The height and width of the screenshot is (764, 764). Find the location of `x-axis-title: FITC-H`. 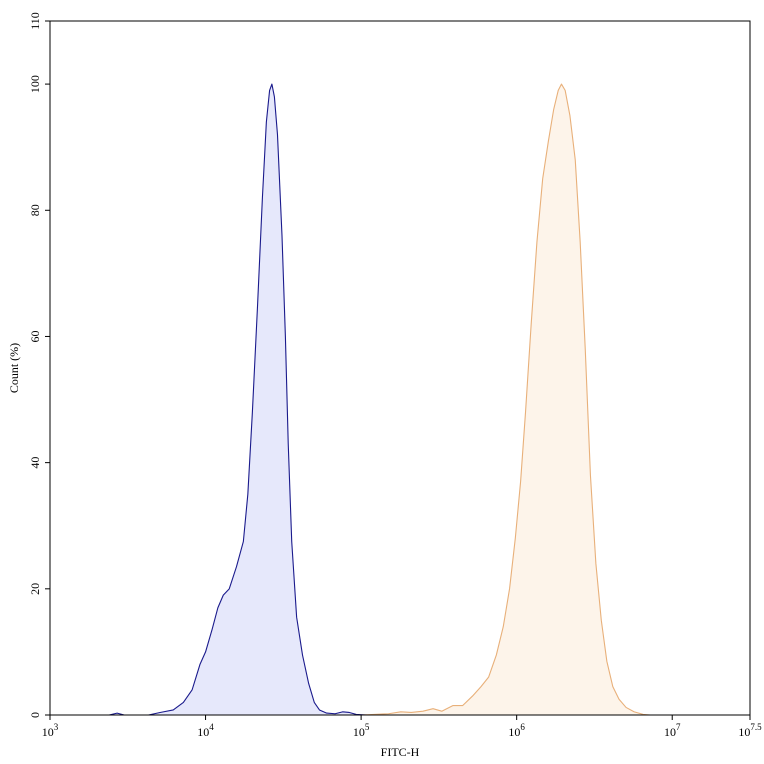

x-axis-title: FITC-H is located at coordinates (400, 752).